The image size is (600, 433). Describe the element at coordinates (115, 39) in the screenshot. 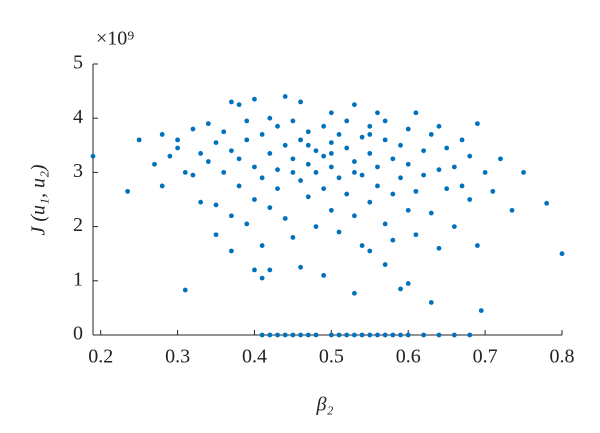

I see `y-multiplier: ×10⁹` at that location.